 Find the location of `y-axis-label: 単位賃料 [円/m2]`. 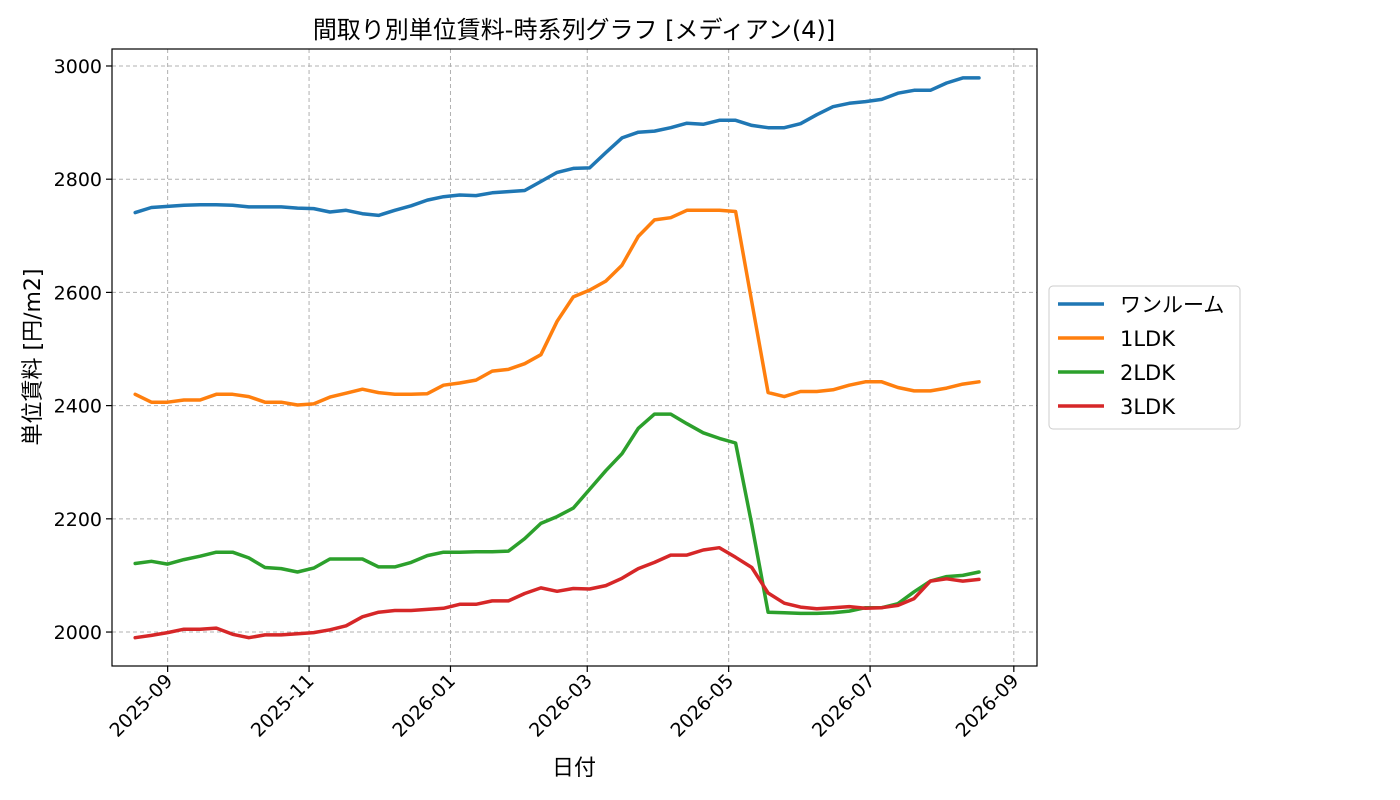

y-axis-label: 単位賃料 [円/m2] is located at coordinates (33, 357).